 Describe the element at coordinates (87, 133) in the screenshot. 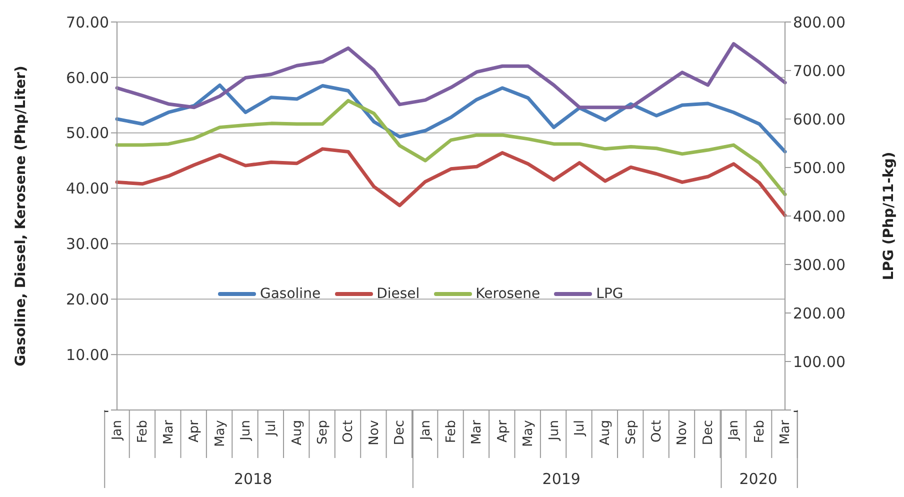

I see `y-tick-label: 50.00` at that location.